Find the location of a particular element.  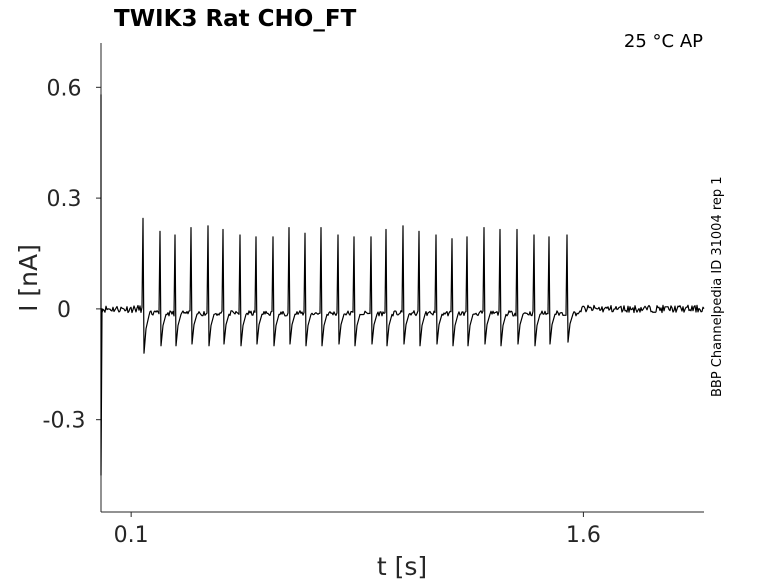

x-tick-label: 0.1 is located at coordinates (131, 535).